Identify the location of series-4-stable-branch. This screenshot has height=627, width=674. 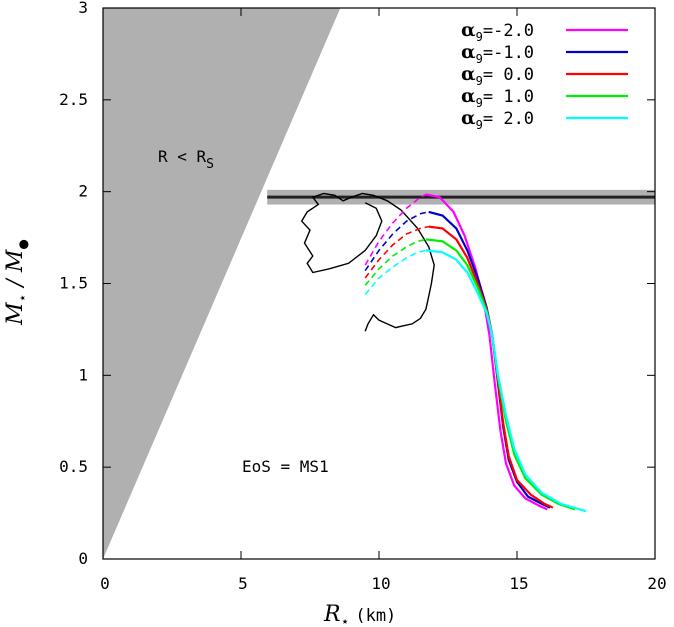
(506, 381).